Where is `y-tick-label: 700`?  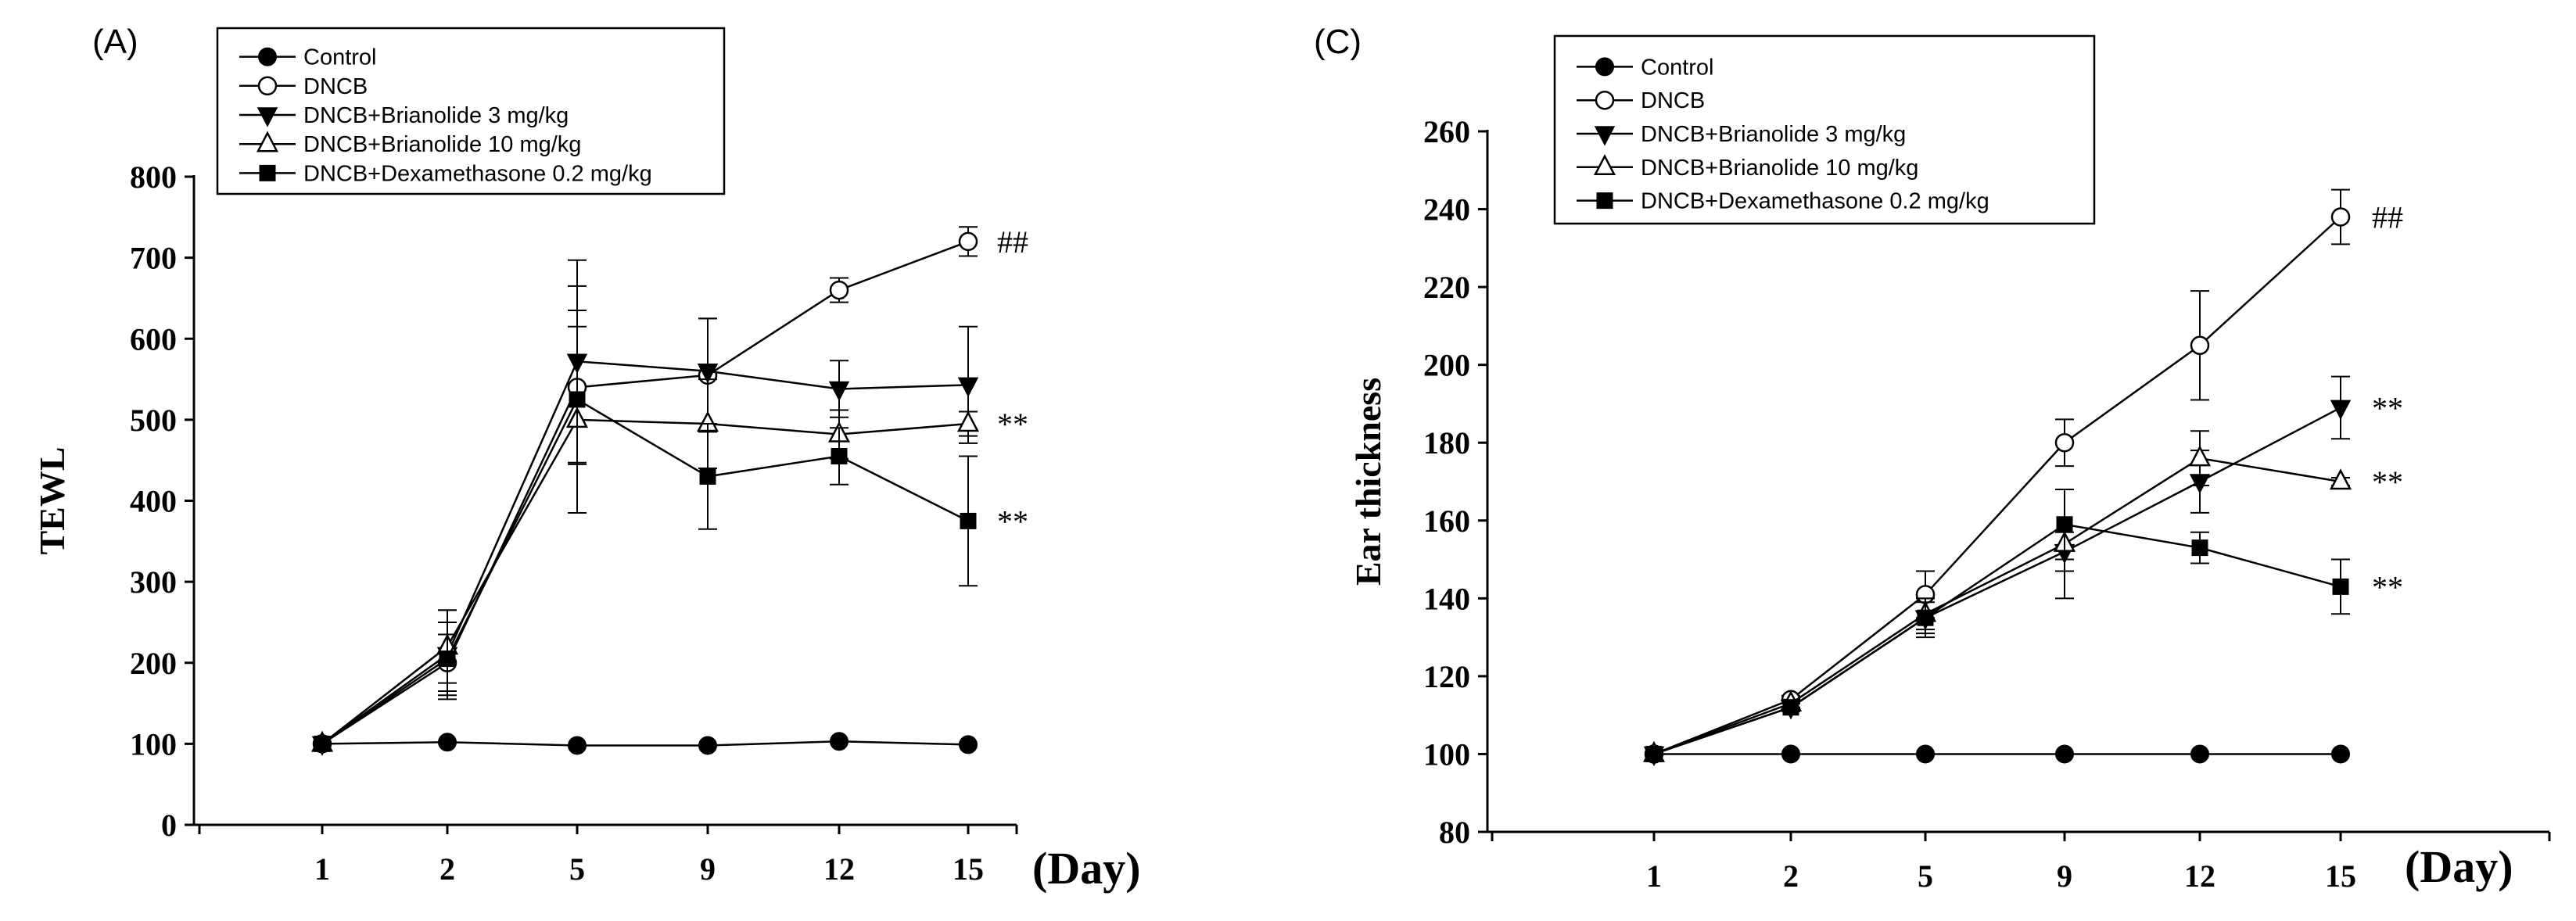
y-tick-label: 700 is located at coordinates (153, 258).